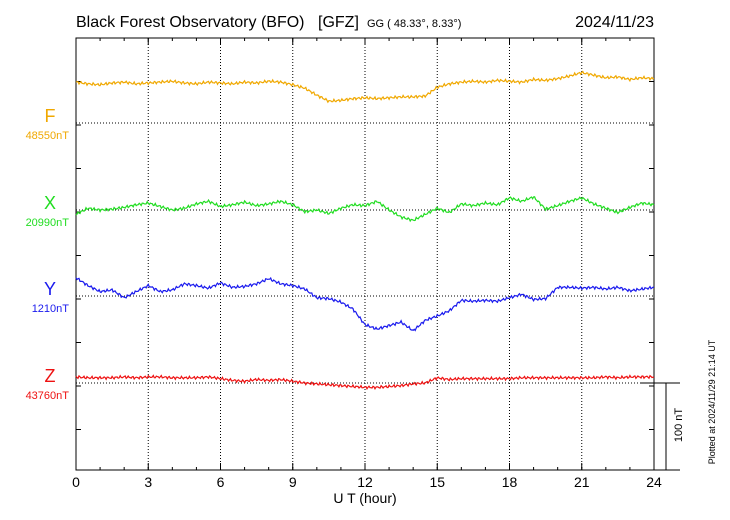 This screenshot has width=730, height=520. Describe the element at coordinates (365, 482) in the screenshot. I see `x-tick-label-12: 12` at that location.